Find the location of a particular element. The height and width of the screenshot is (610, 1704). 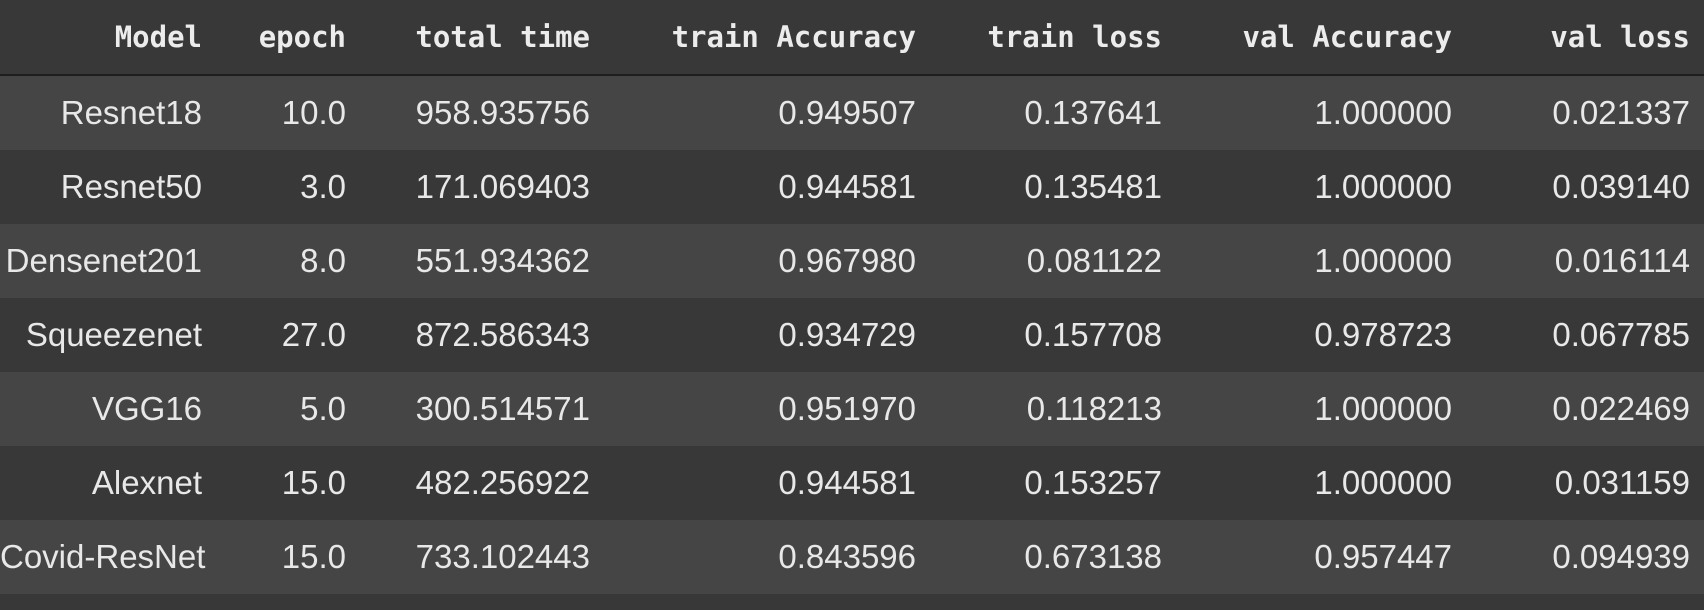

cell-val-loss: 0.022469 is located at coordinates (1585, 409).